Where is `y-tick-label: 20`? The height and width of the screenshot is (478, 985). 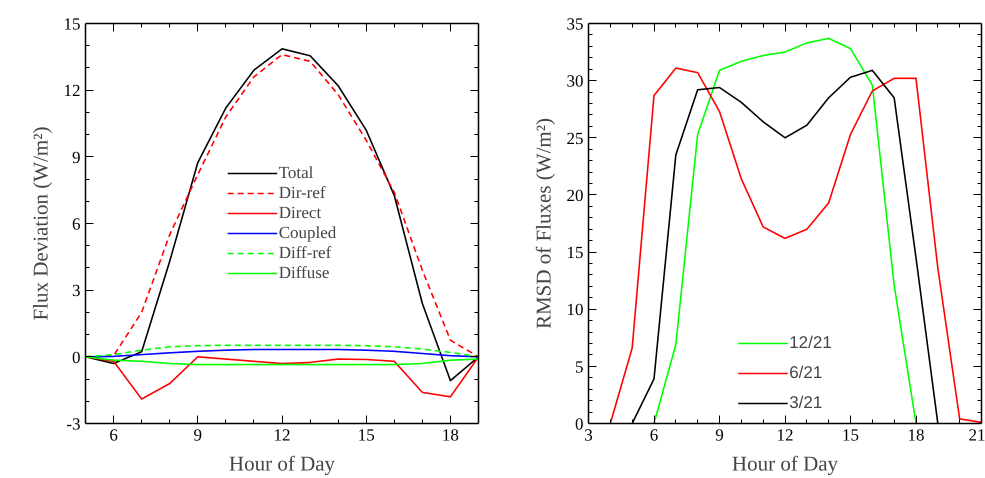
y-tick-label: 20 is located at coordinates (575, 195).